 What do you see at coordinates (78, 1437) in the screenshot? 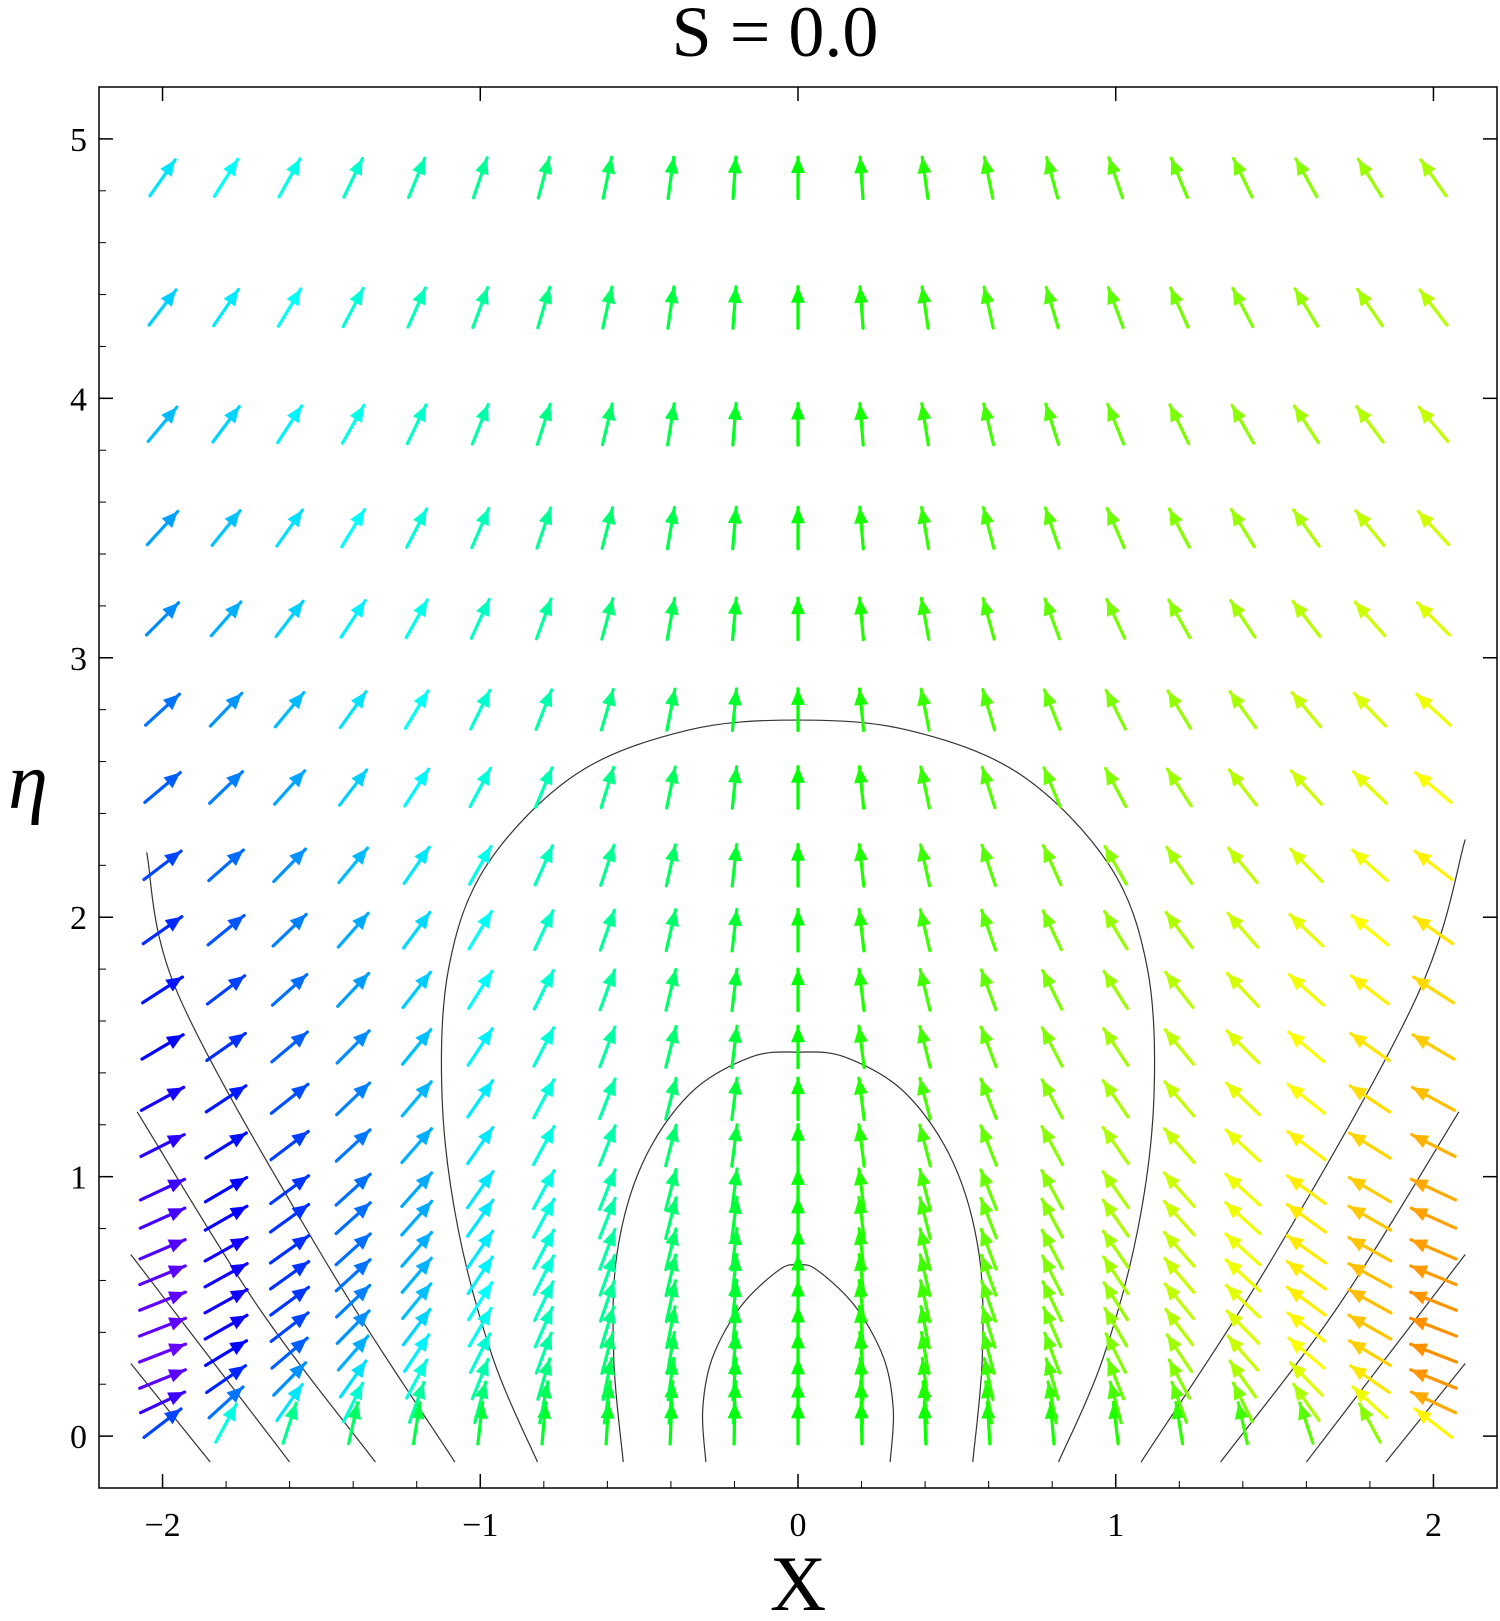
I see `y-tick-label: 0` at bounding box center [78, 1437].